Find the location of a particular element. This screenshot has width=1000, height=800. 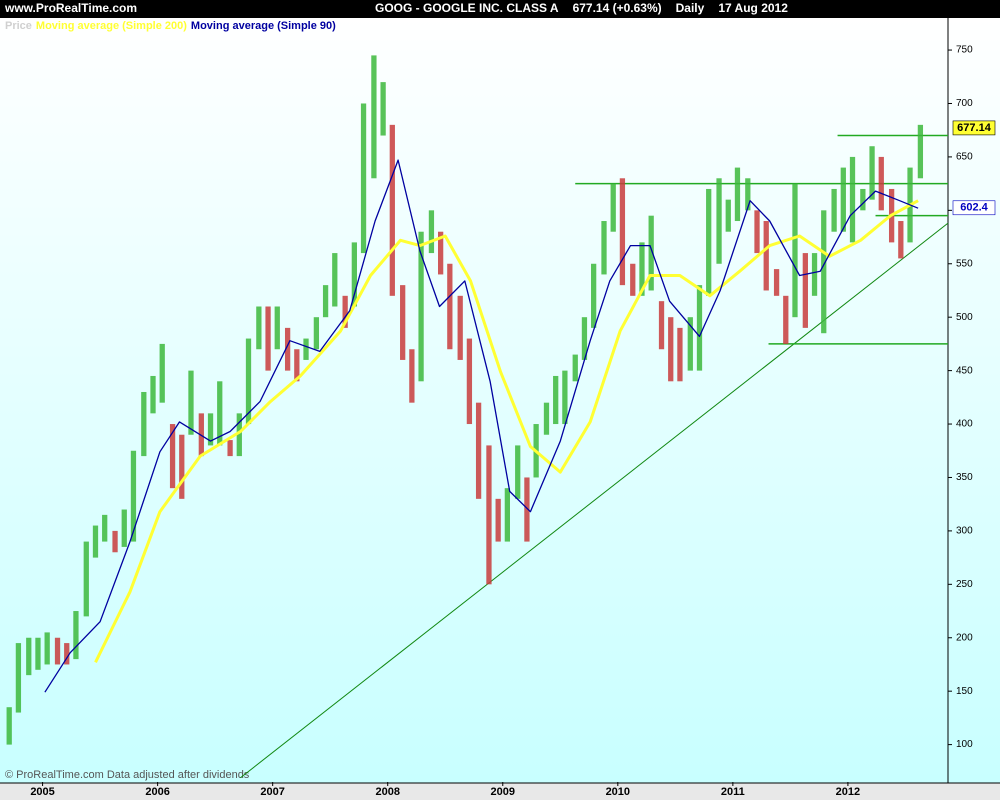

interval: Daily is located at coordinates (690, 8).